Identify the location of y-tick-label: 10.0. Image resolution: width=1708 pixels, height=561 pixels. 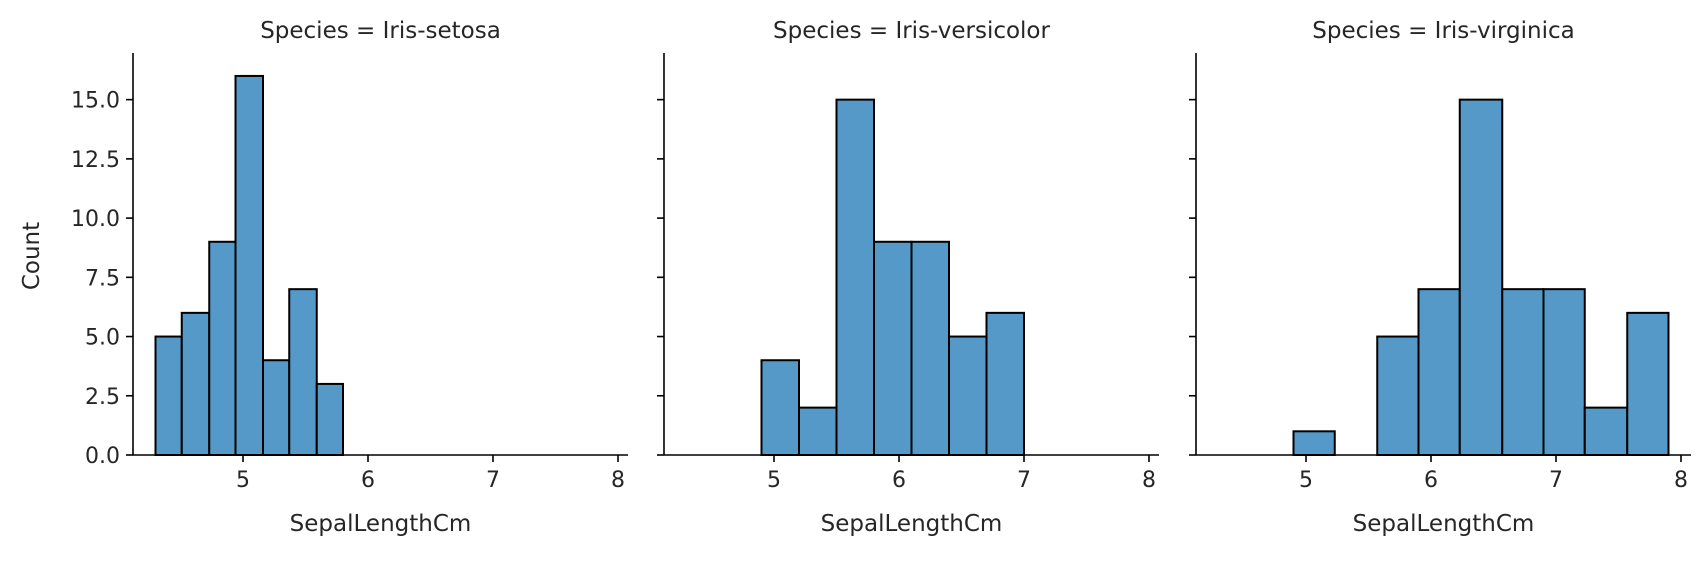
(95, 219).